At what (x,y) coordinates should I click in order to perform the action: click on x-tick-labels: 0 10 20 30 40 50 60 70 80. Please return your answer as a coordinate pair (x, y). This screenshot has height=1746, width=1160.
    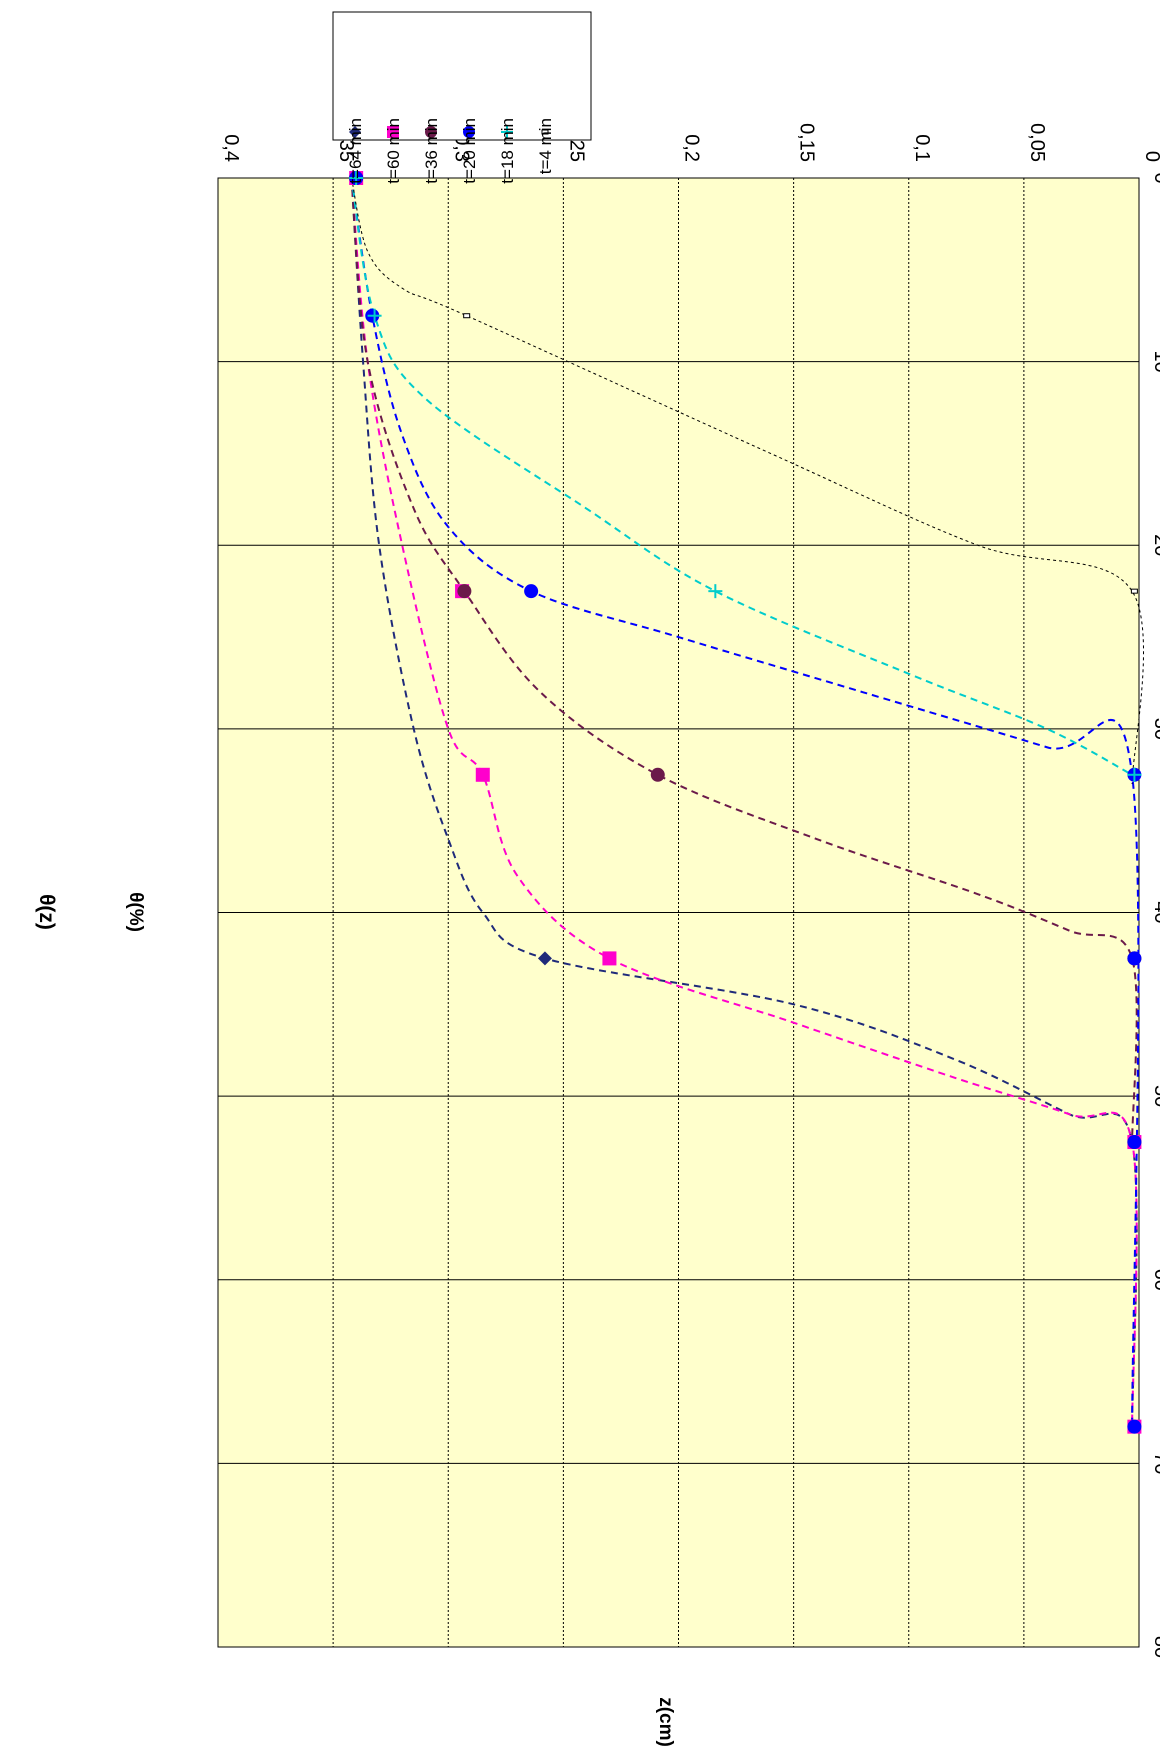
    Looking at the image, I should click on (1155, 915).